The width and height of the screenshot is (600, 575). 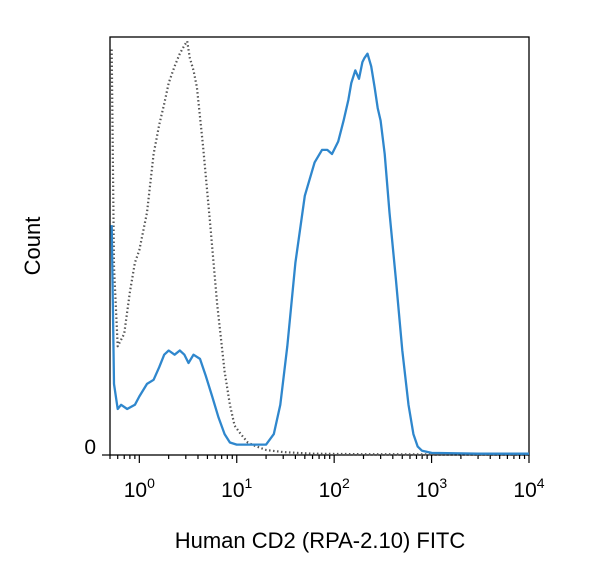 I want to click on x-tick-label: 10⁴, so click(x=528, y=488).